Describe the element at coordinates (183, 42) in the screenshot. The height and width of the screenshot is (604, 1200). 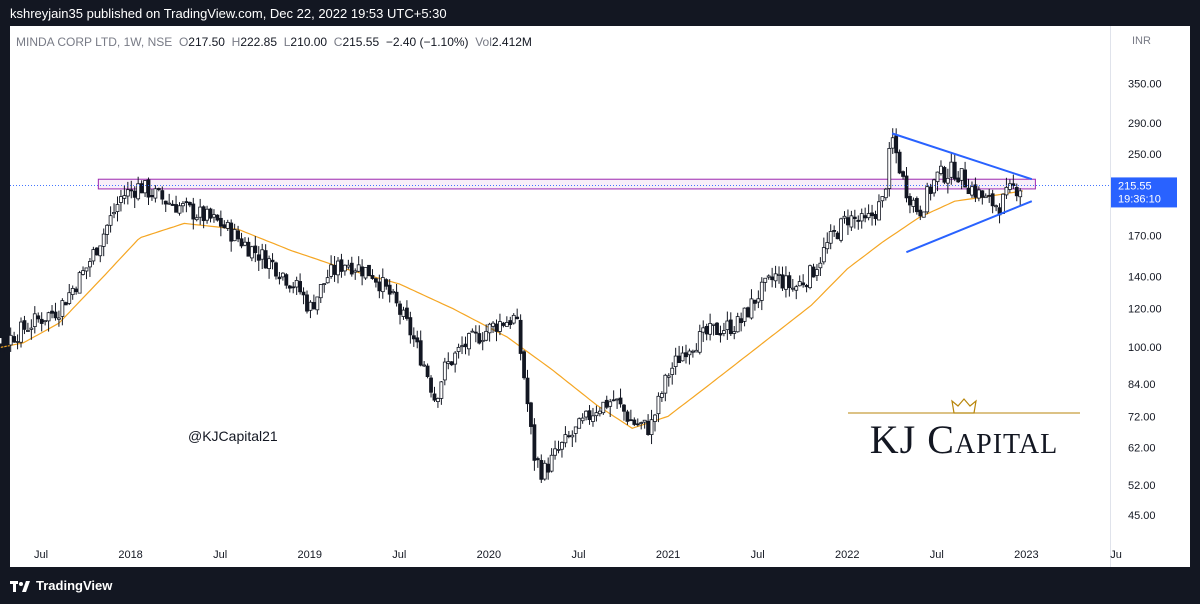
I see `open-label: O` at that location.